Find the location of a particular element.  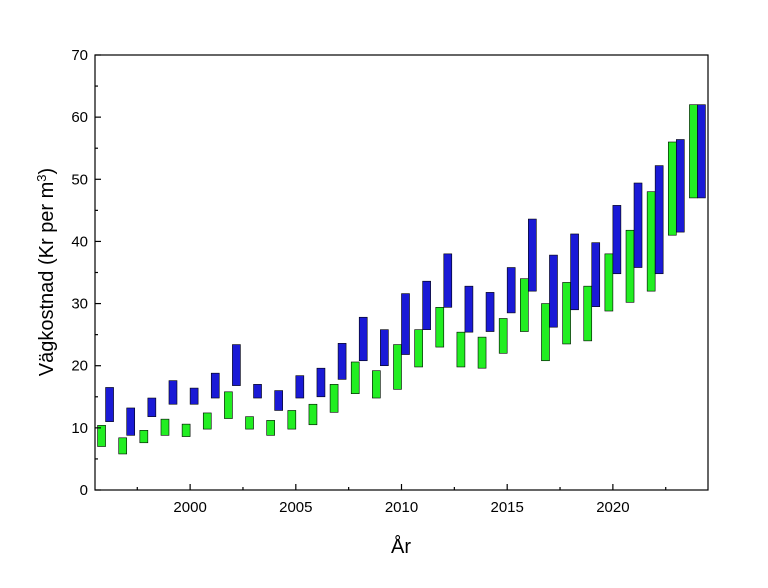

bar-series-1-2002 is located at coordinates (228, 405).